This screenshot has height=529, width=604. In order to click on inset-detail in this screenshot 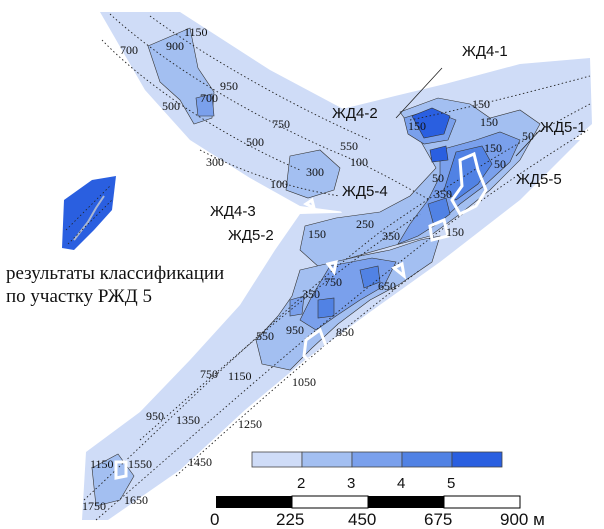, I will do `click(89, 218)`.